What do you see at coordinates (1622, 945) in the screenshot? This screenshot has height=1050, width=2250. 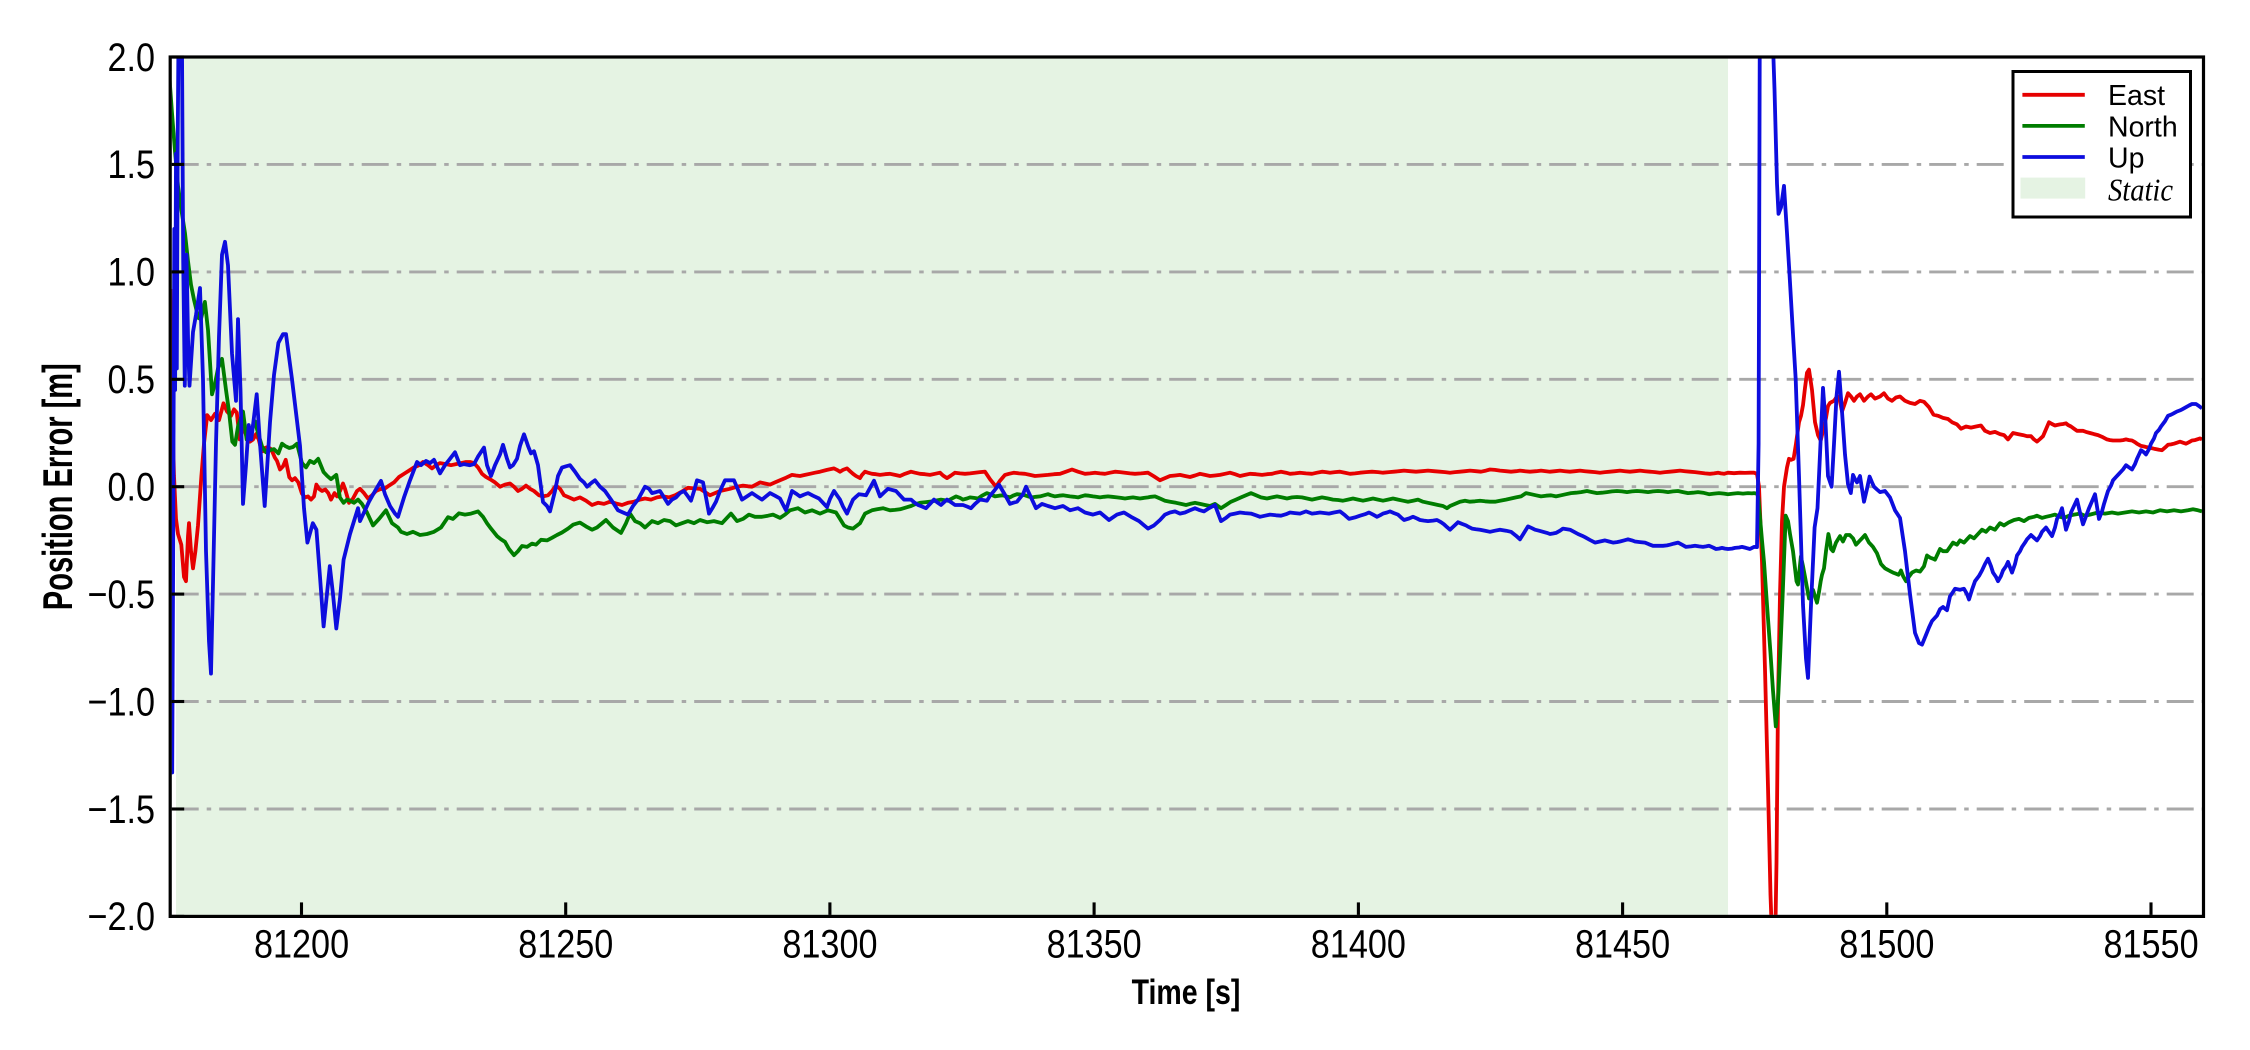 I see `svg-text: 81450` at bounding box center [1622, 945].